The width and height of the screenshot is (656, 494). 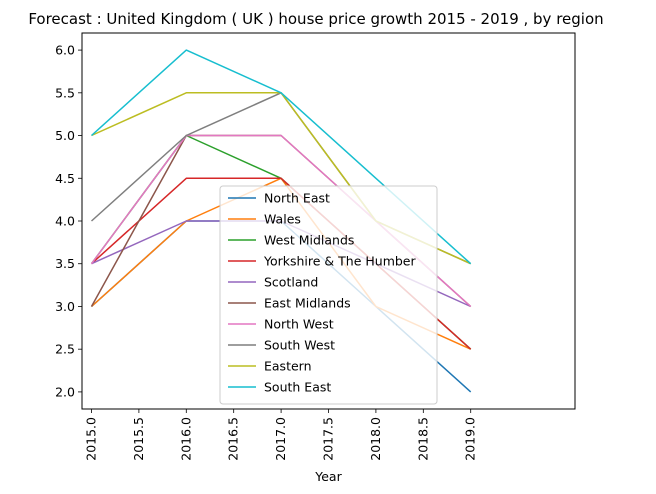 I want to click on legend-item-wales: Wales, so click(x=264, y=219).